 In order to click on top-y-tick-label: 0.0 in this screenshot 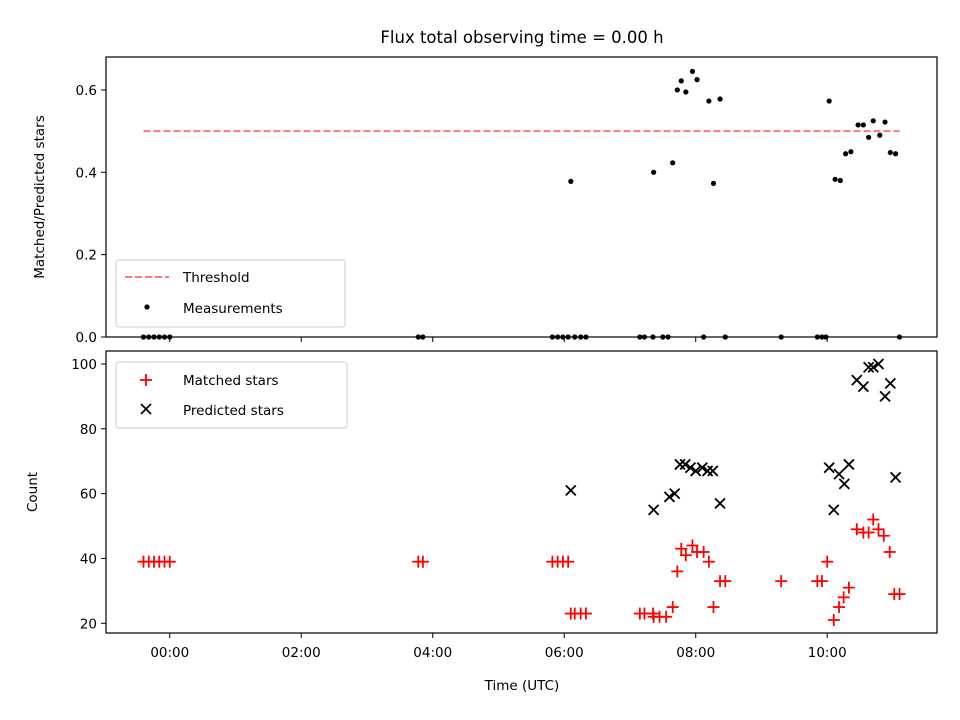, I will do `click(86, 338)`.